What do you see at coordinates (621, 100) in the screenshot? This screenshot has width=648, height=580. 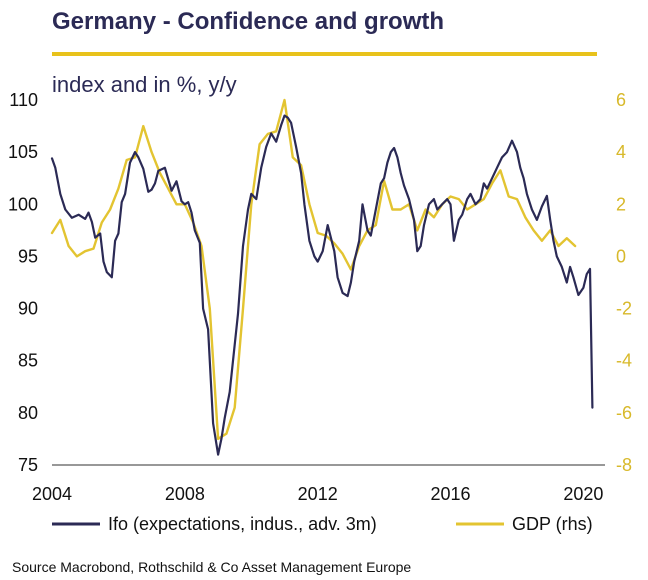 I see `right-tick-label: 6` at bounding box center [621, 100].